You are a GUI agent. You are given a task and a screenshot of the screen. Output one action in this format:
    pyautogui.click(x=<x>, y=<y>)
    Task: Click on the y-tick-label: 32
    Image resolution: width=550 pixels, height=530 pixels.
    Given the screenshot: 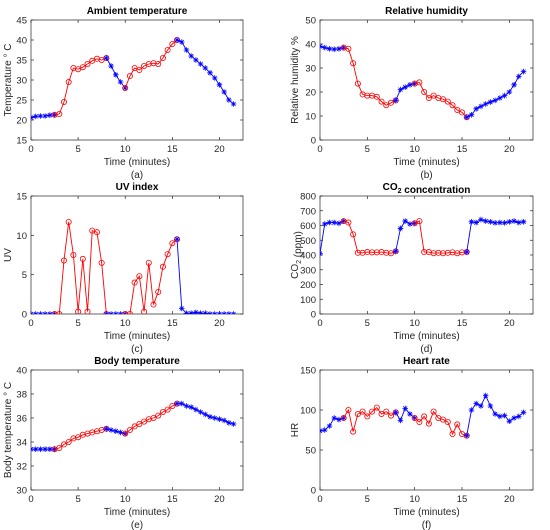 What is the action you would take?
    pyautogui.click(x=21, y=467)
    